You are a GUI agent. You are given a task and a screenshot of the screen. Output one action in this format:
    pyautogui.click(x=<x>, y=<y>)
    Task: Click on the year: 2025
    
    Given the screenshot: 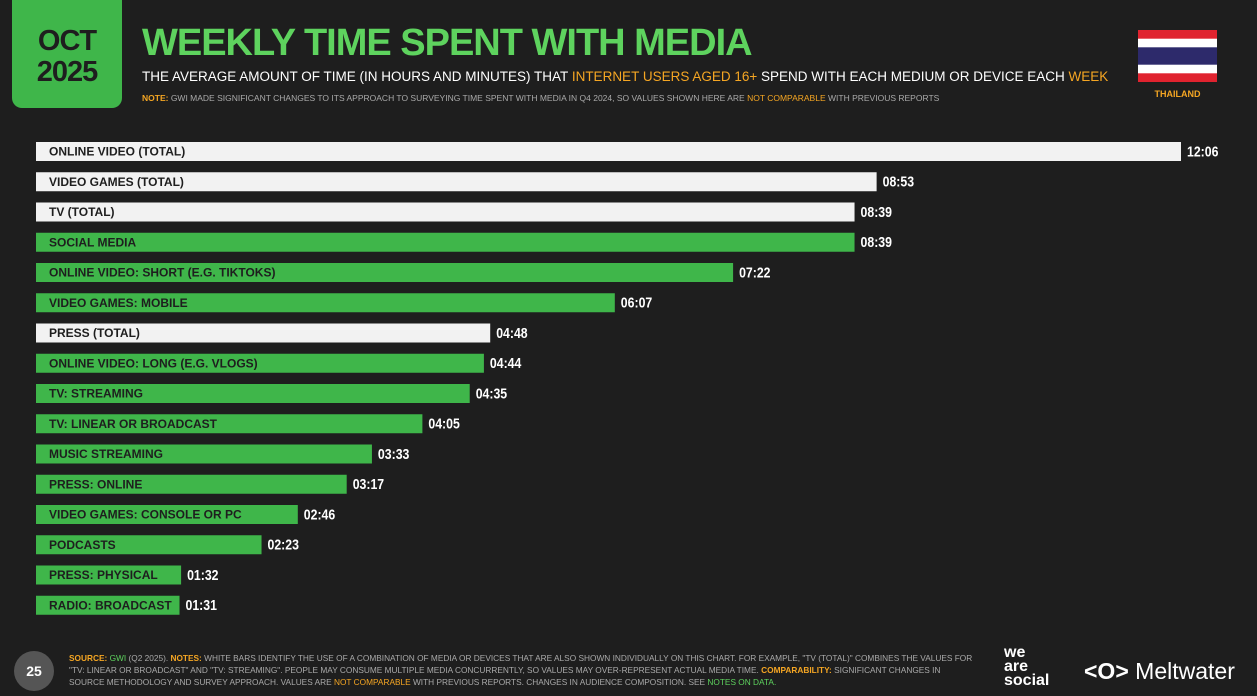 What is the action you would take?
    pyautogui.click(x=67, y=72)
    